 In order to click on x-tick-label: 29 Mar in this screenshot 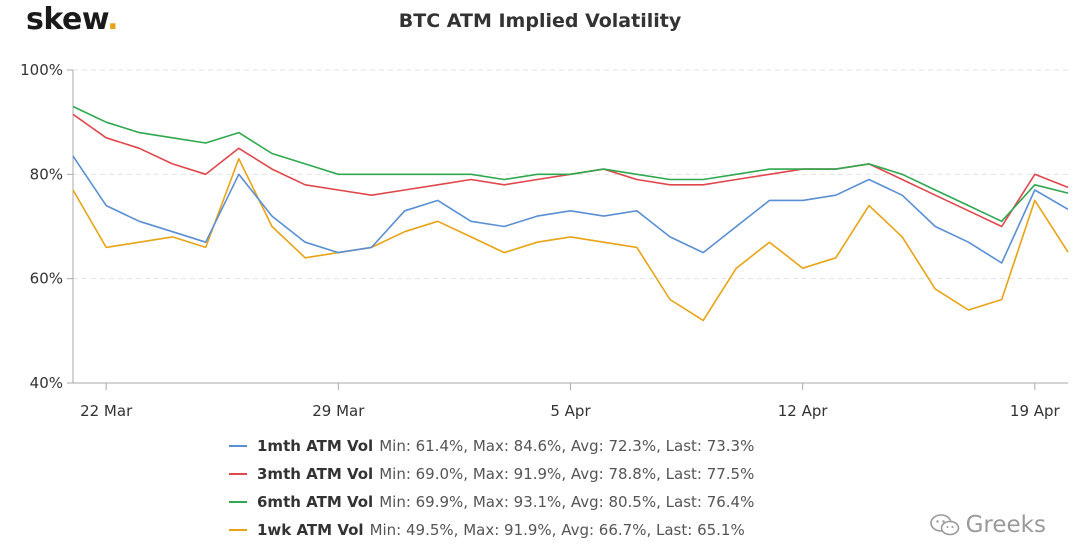, I will do `click(338, 411)`.